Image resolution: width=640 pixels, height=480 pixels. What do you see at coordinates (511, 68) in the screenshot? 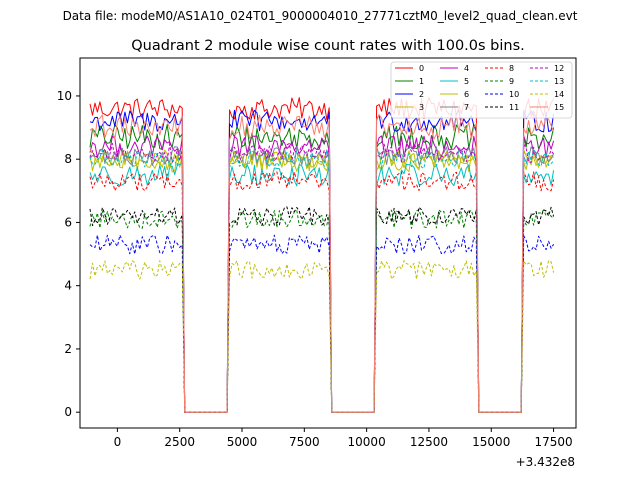
I see `legend-label: 8` at bounding box center [511, 68].